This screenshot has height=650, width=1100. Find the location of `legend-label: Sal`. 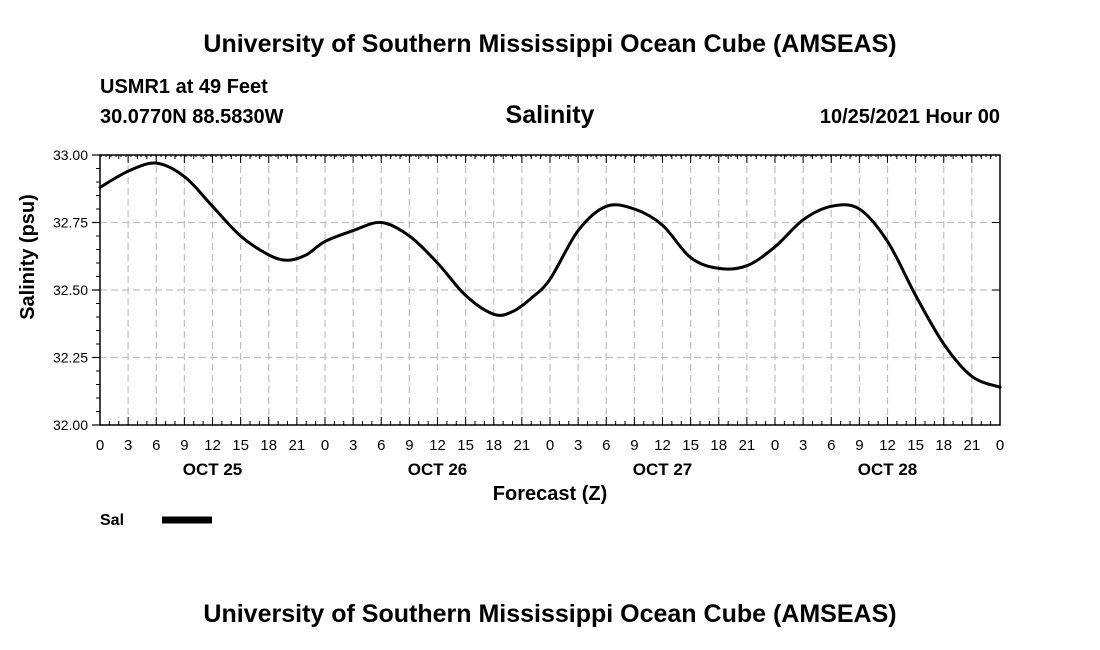

legend-label: Sal is located at coordinates (112, 520).